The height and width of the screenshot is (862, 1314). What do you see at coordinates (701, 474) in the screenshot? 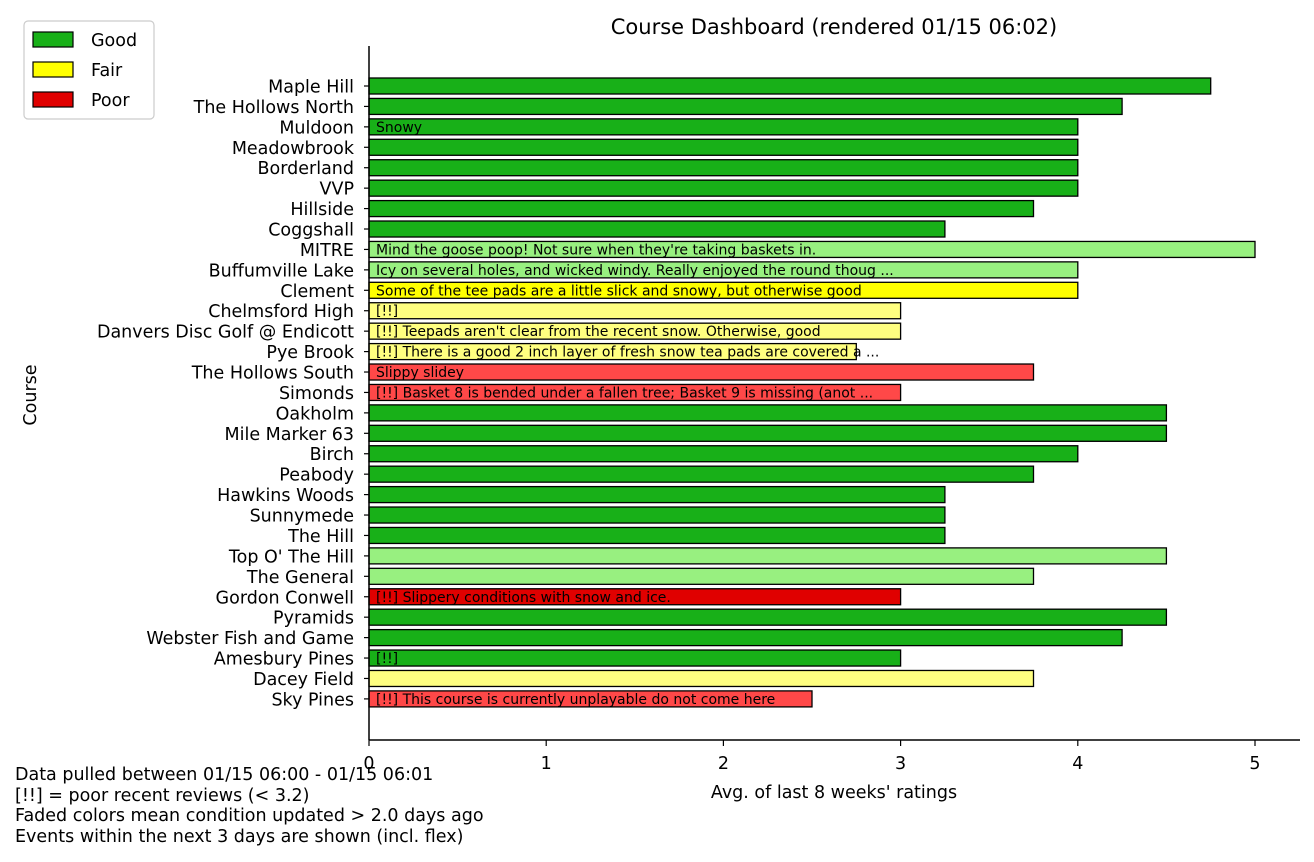
I see `bar-peabody` at bounding box center [701, 474].